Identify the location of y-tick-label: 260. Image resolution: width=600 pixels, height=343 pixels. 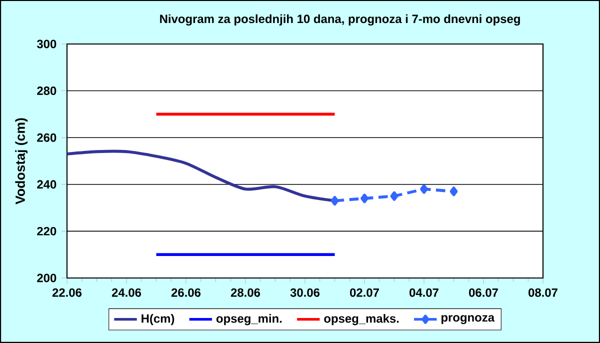
(46, 137).